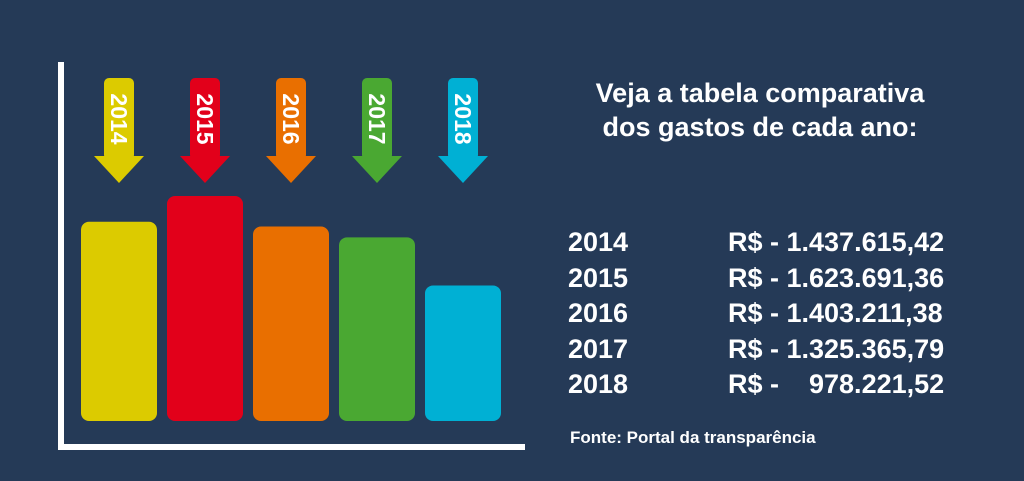  What do you see at coordinates (598, 384) in the screenshot?
I see `row-year: 2018` at bounding box center [598, 384].